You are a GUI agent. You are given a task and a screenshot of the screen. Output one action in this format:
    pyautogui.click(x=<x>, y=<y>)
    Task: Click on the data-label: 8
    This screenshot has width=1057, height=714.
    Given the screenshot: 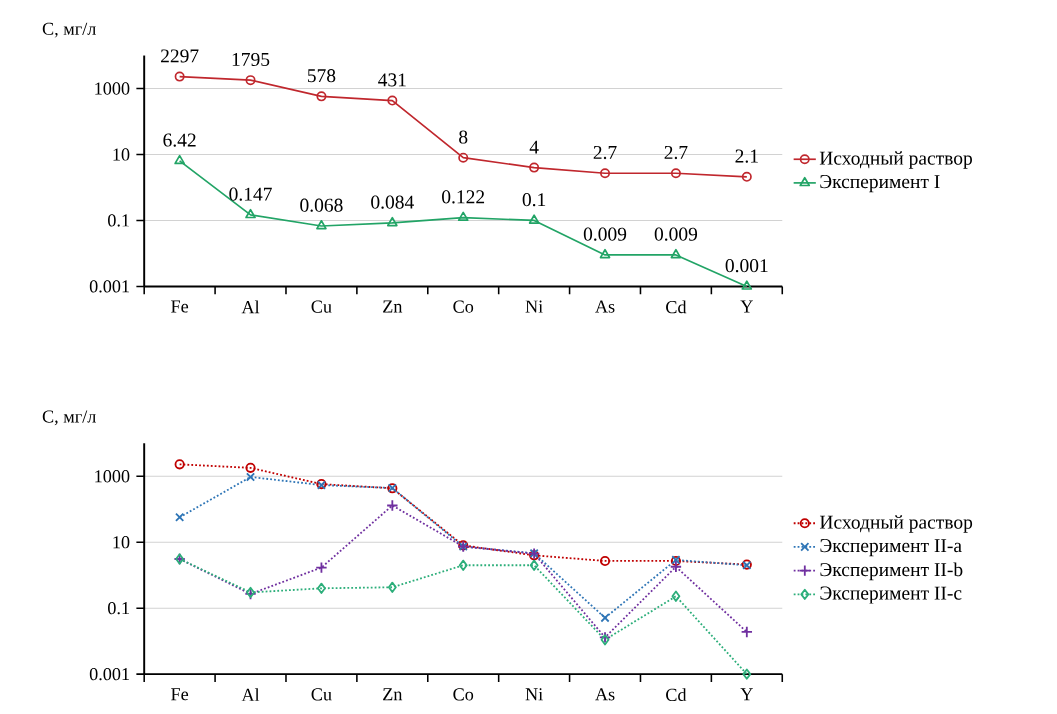 What is the action you would take?
    pyautogui.click(x=463, y=137)
    